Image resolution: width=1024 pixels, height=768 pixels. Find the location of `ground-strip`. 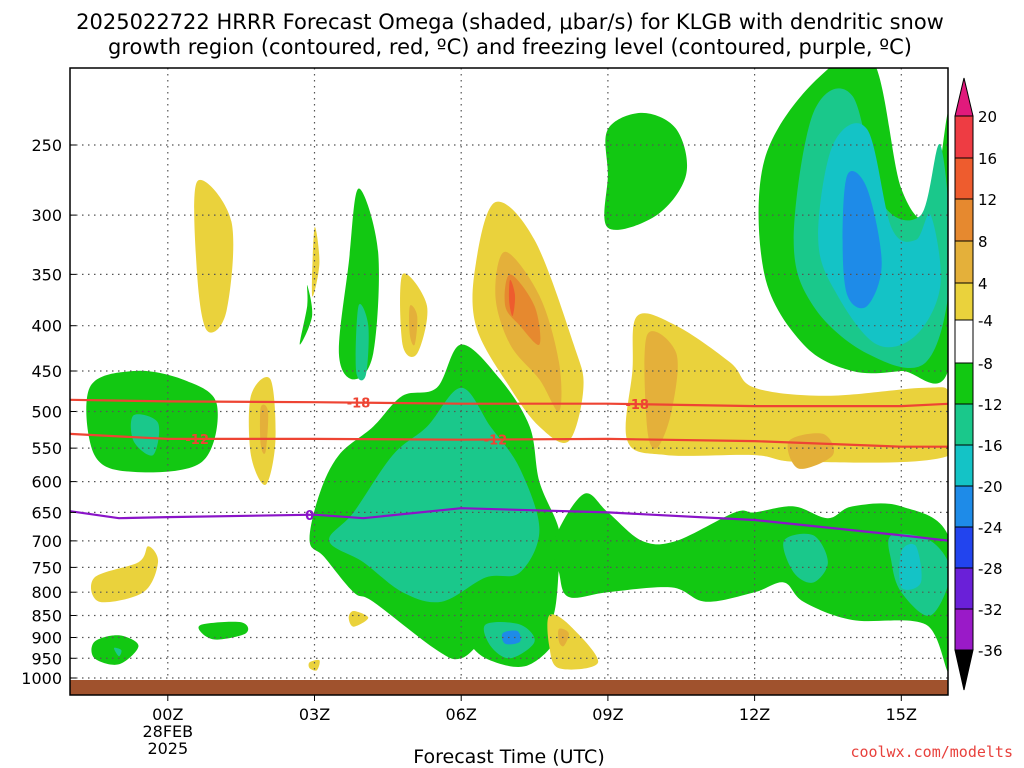

ground-strip is located at coordinates (509, 687).